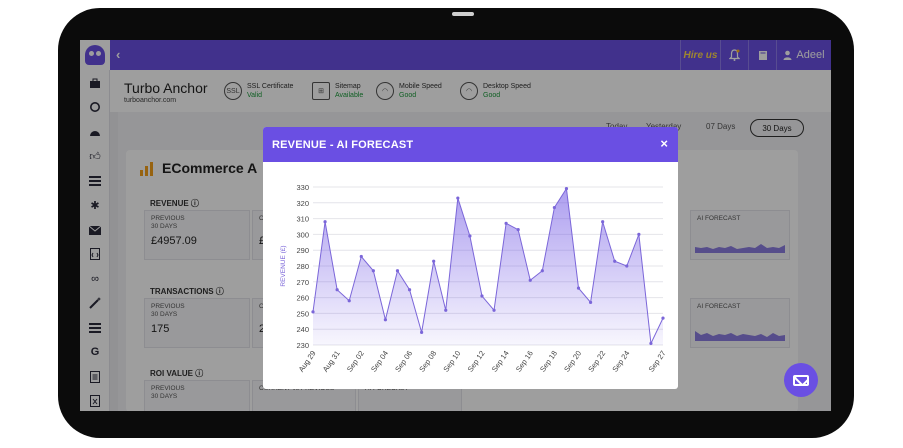  Describe the element at coordinates (663, 126) in the screenshot. I see `range-yesterday: Yesterday` at that location.